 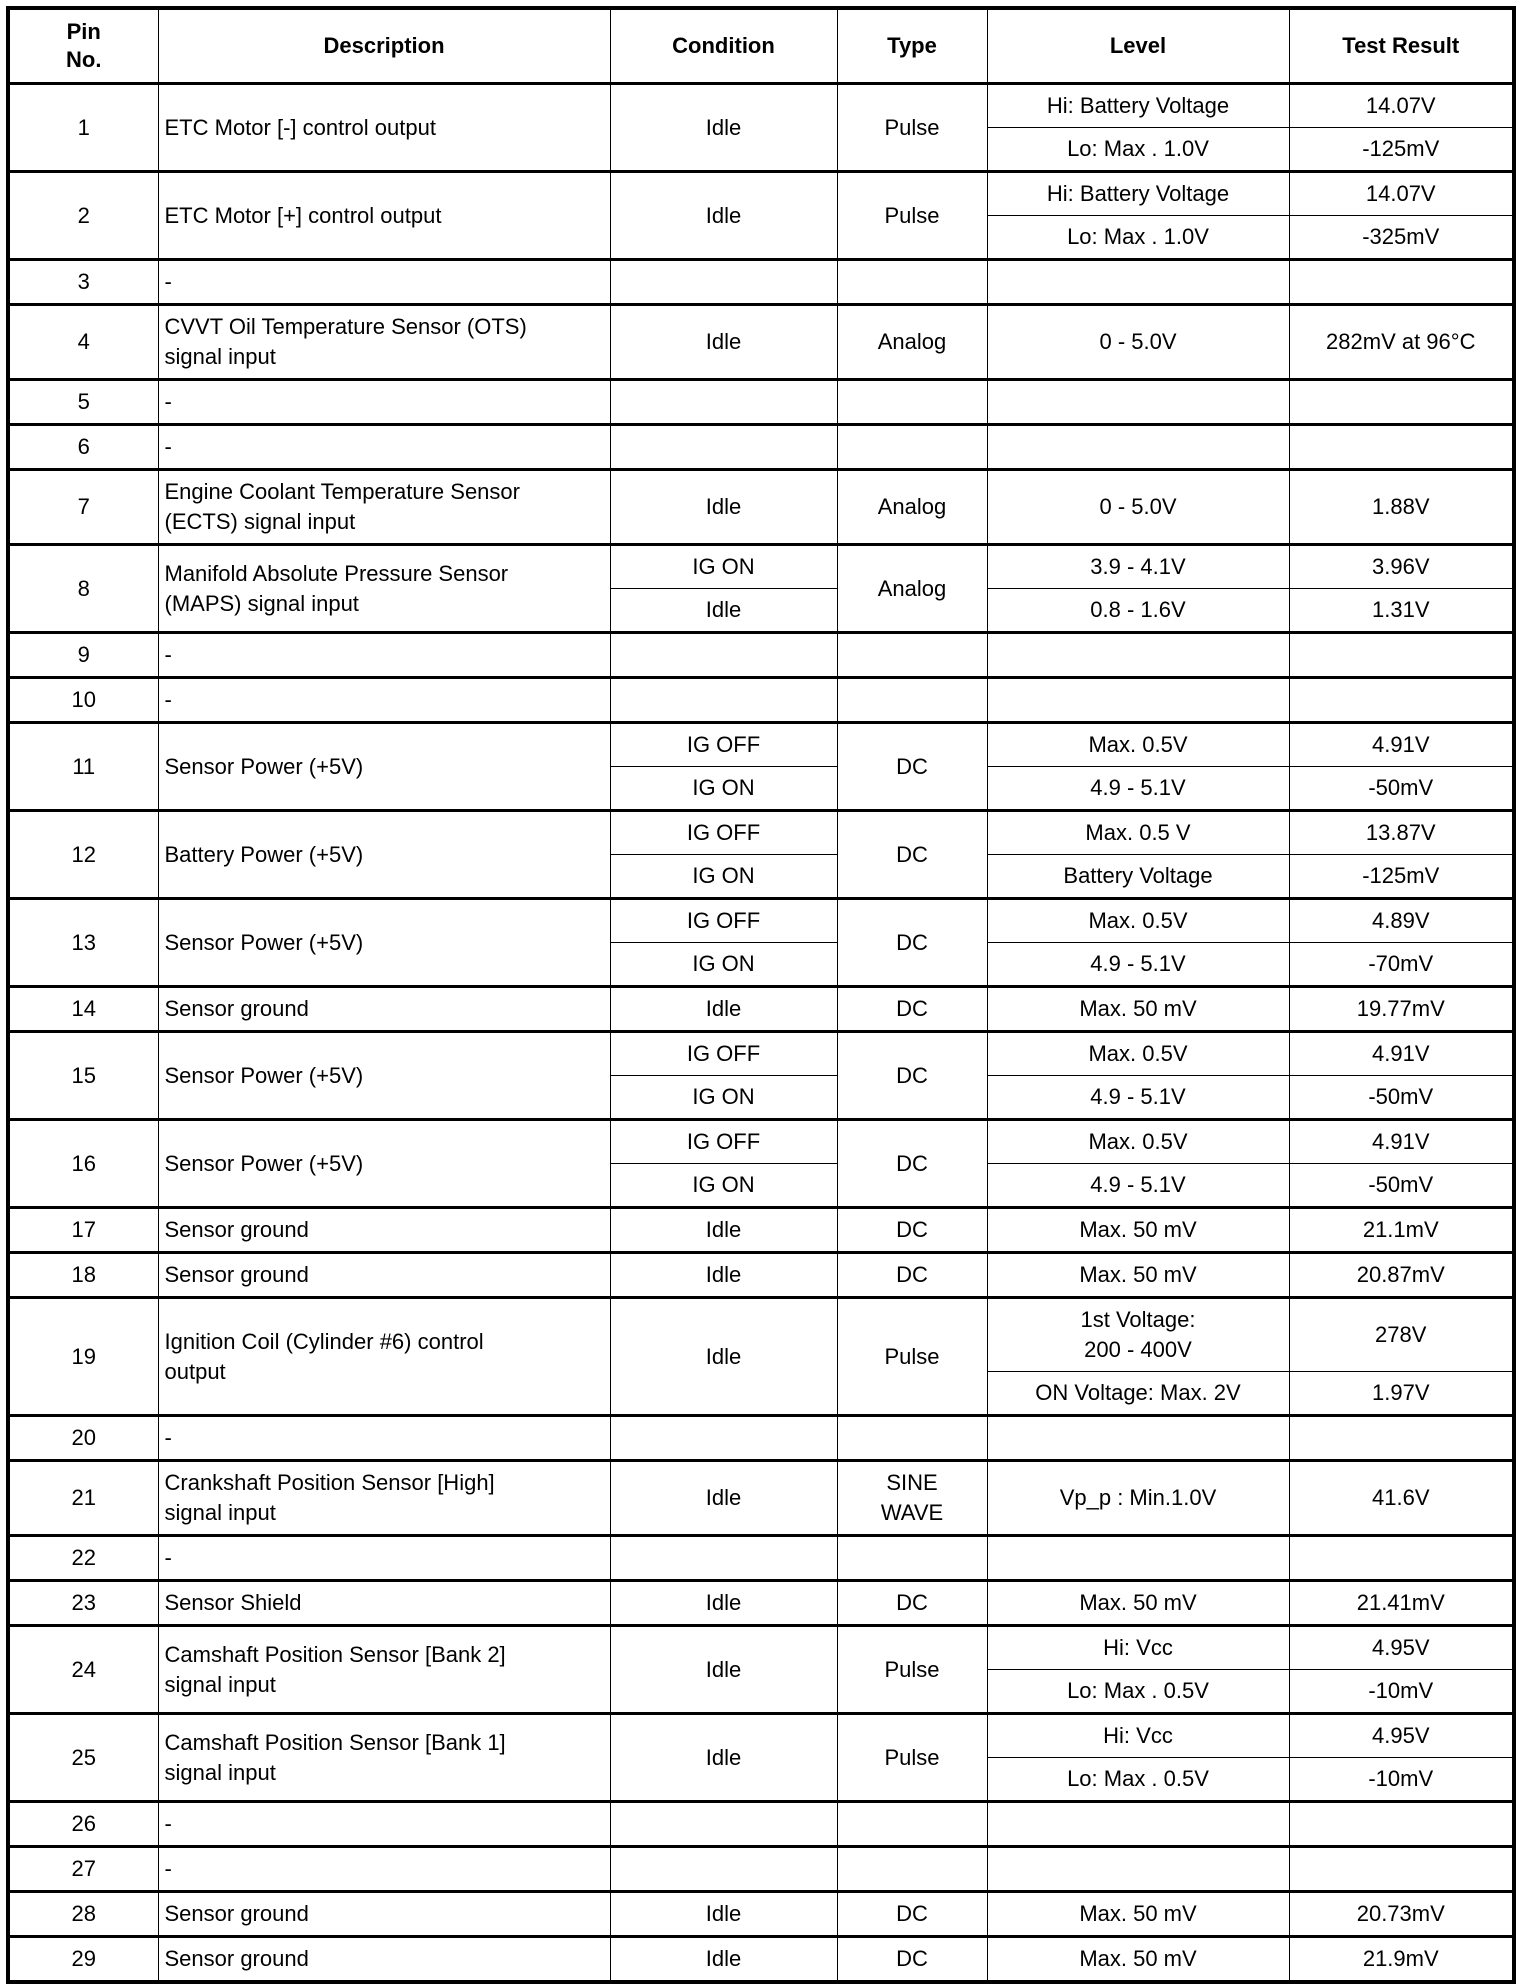 I want to click on test-result: 278V, so click(x=1401, y=1334).